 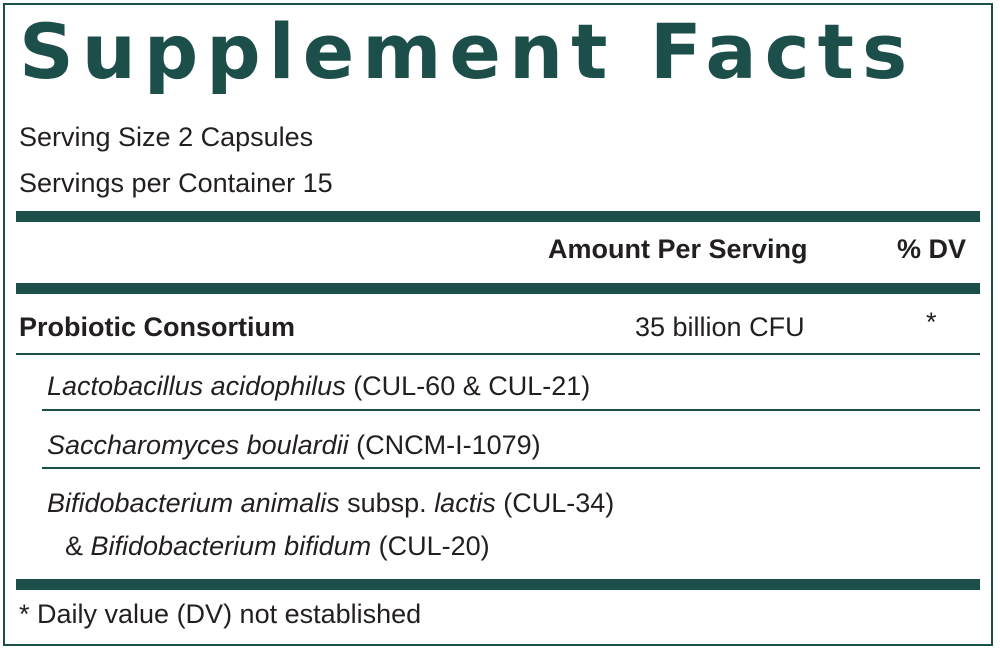 I want to click on servings-per-container: Servings per Container 15, so click(x=176, y=183).